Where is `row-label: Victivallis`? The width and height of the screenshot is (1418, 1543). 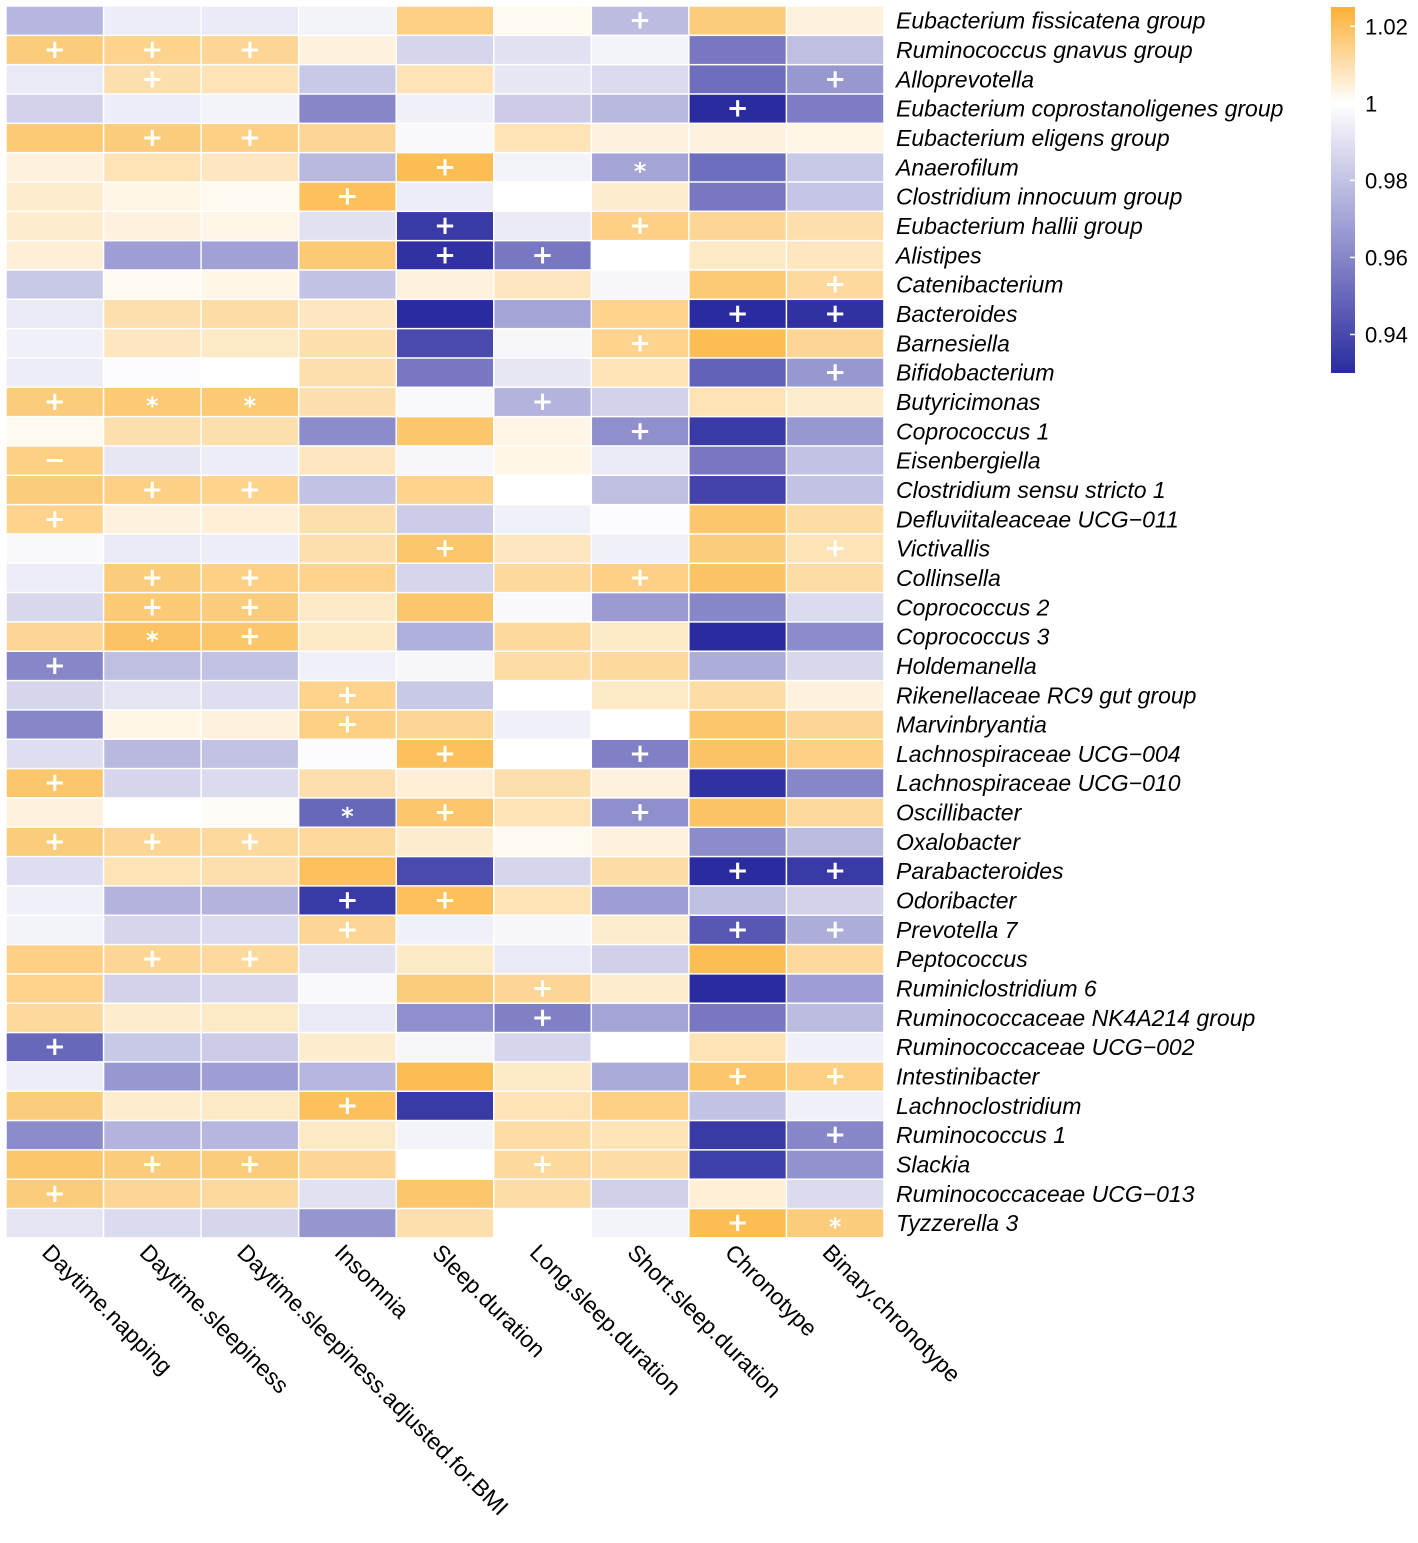 row-label: Victivallis is located at coordinates (943, 549).